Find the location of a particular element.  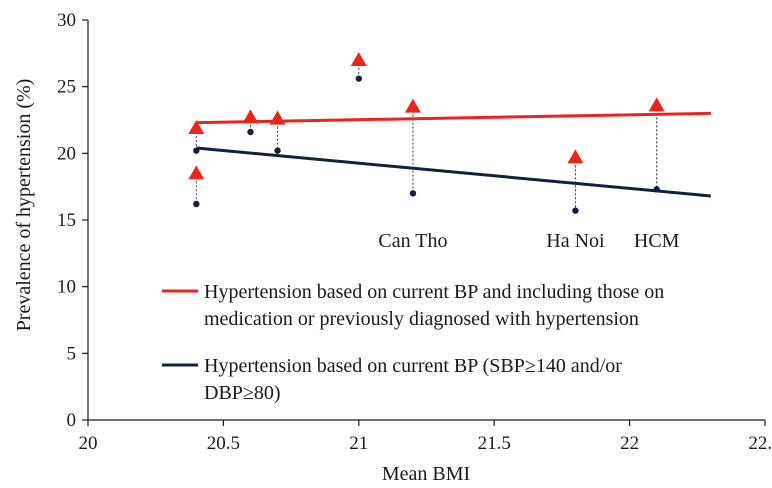

y-tick-label: 25 is located at coordinates (66, 87).